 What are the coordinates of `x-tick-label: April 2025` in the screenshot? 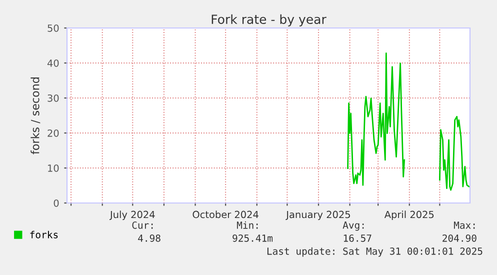 It's located at (409, 215).